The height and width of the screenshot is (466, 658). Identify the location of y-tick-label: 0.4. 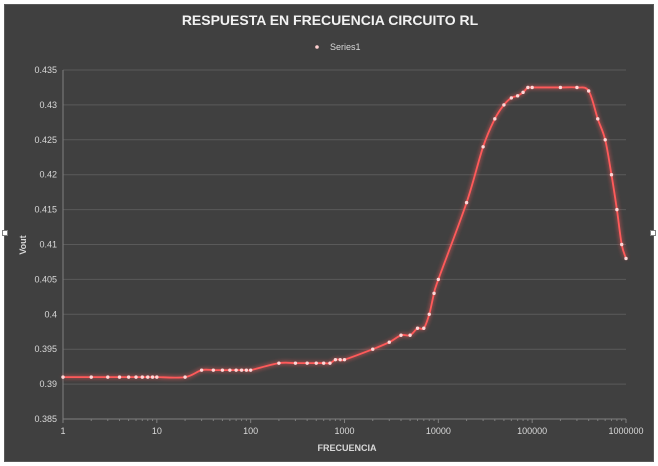
(50, 314).